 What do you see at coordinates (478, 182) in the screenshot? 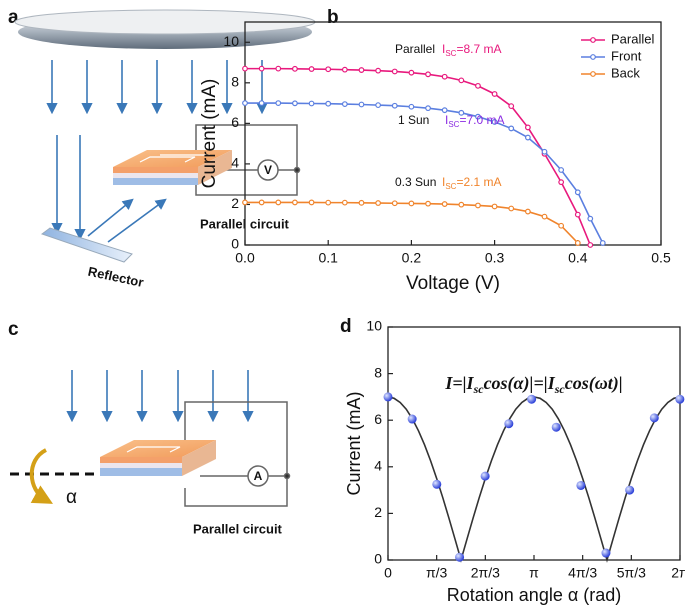
I see `value: =2.1 mA` at bounding box center [478, 182].